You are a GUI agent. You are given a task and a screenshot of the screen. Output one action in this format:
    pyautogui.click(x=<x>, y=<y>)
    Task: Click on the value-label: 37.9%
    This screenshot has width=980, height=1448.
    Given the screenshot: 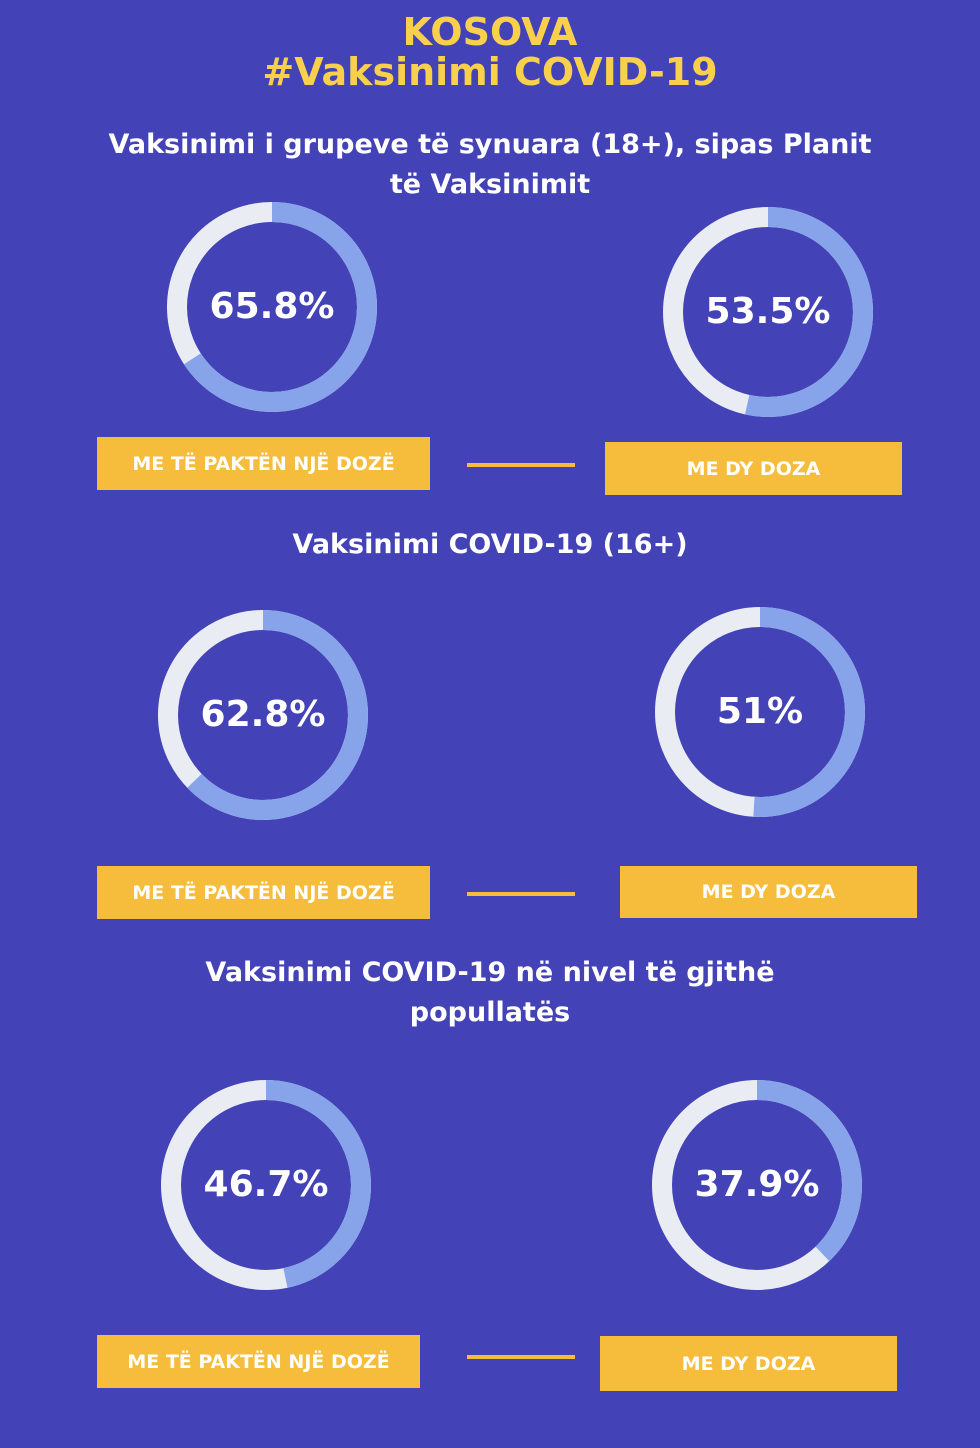 What is the action you would take?
    pyautogui.click(x=757, y=1184)
    